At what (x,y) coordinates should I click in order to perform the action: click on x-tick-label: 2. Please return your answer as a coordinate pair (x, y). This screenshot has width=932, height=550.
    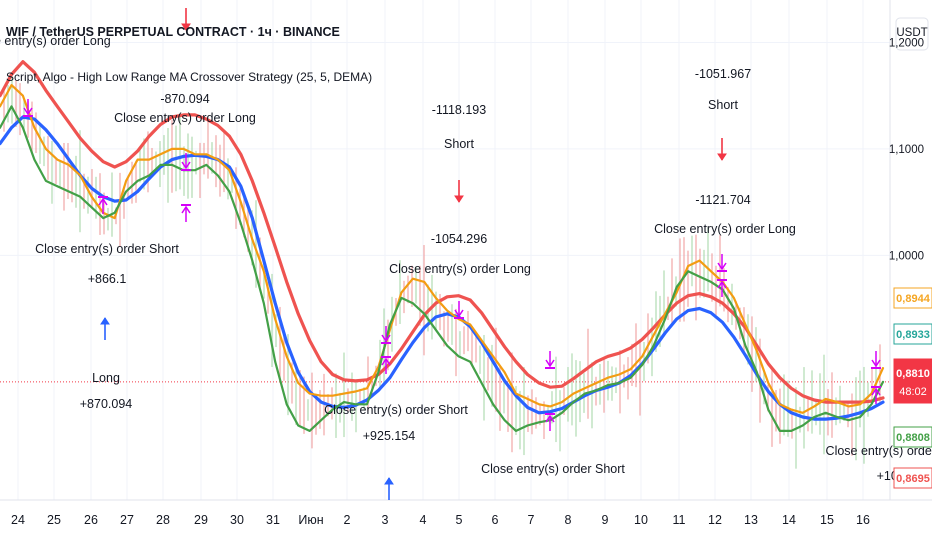
    Looking at the image, I should click on (347, 520).